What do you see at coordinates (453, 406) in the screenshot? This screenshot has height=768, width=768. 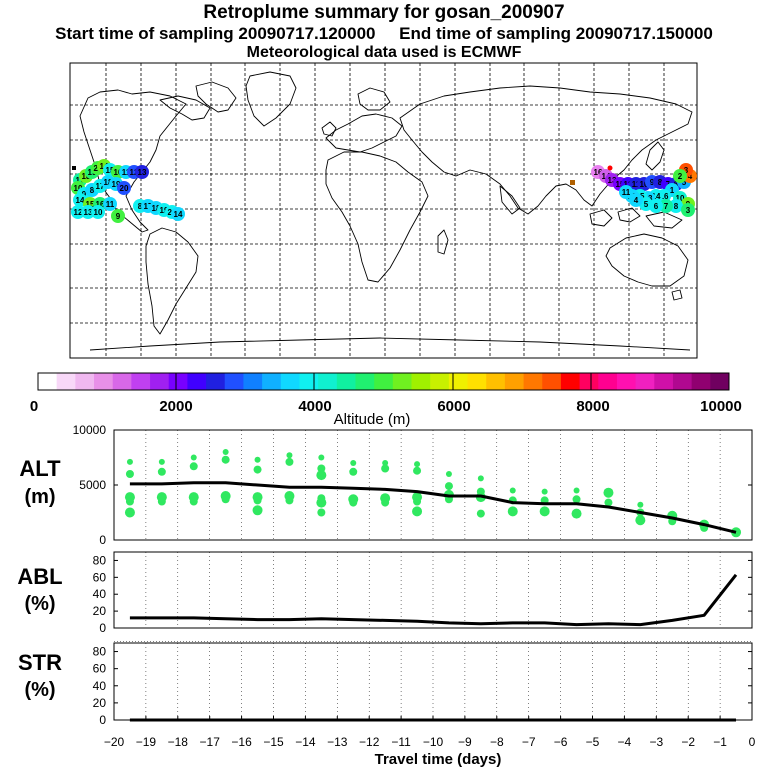 I see `colorbar-tick-label: 6000` at bounding box center [453, 406].